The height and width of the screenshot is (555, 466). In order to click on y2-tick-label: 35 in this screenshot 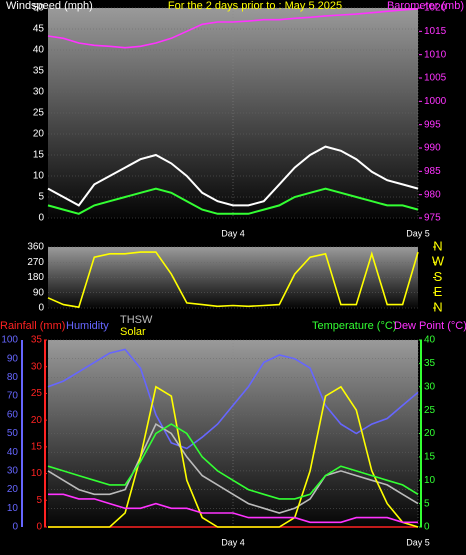, I will do `click(430, 363)`.